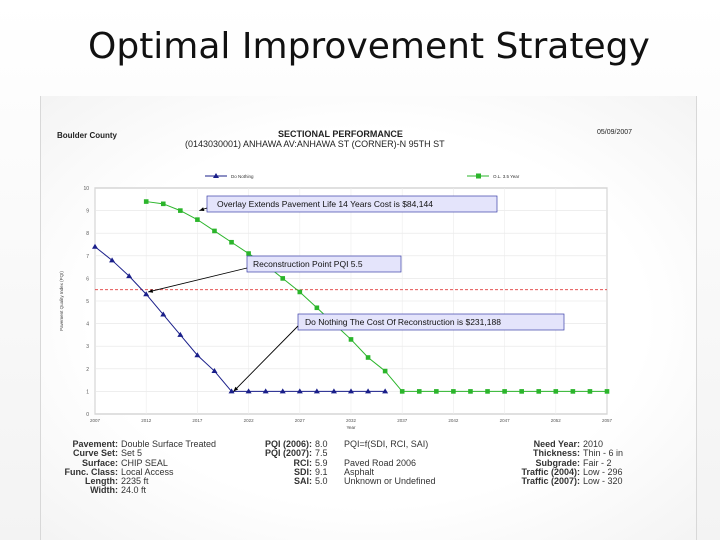 The height and width of the screenshot is (540, 720). I want to click on x-tick-label: 2057, so click(607, 420).